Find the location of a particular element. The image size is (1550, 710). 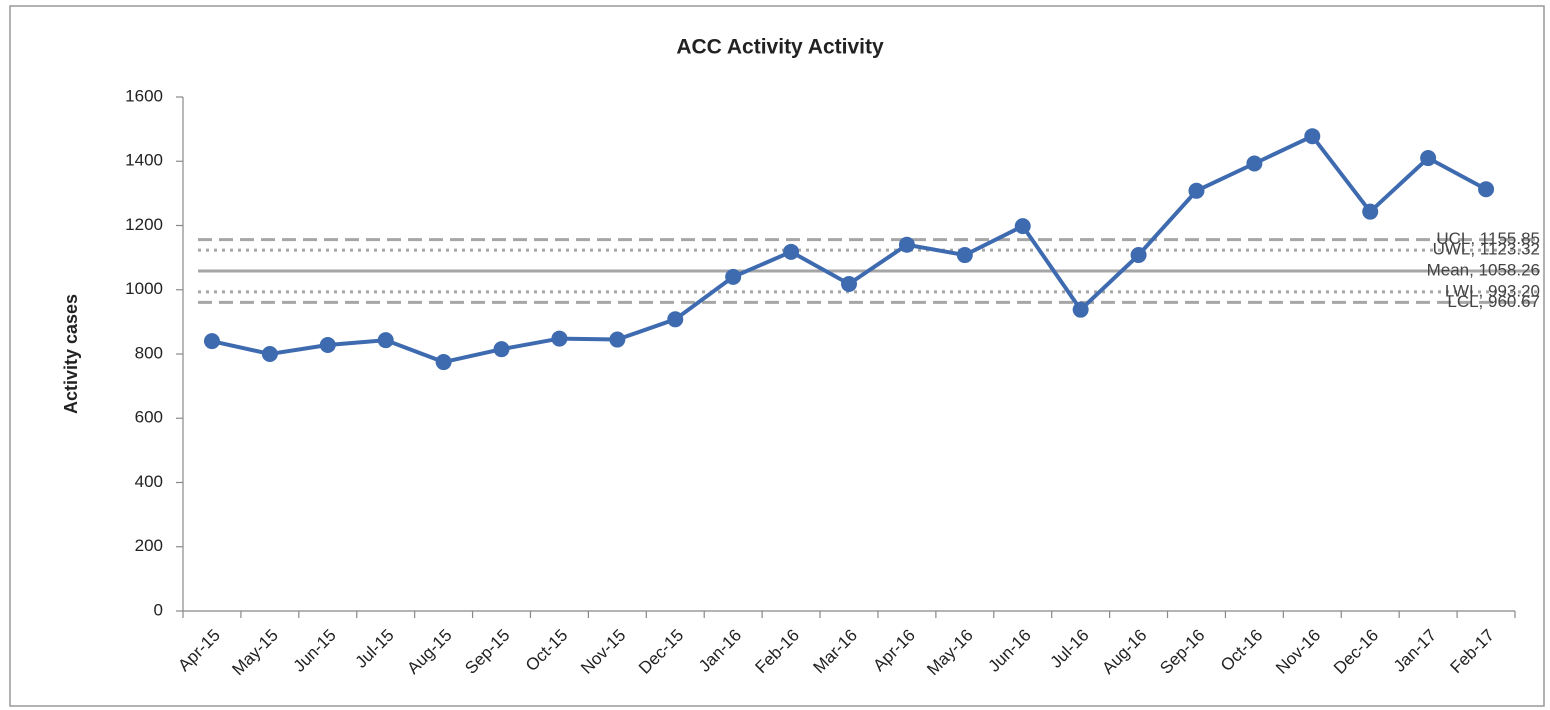

y-tick-label: 400 is located at coordinates (149, 481).